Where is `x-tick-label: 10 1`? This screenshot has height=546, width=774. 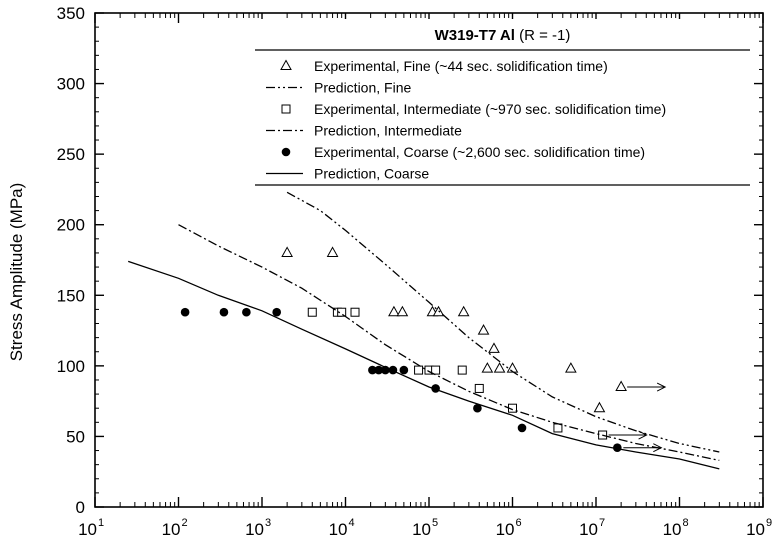 x-tick-label: 10 1 is located at coordinates (91, 528).